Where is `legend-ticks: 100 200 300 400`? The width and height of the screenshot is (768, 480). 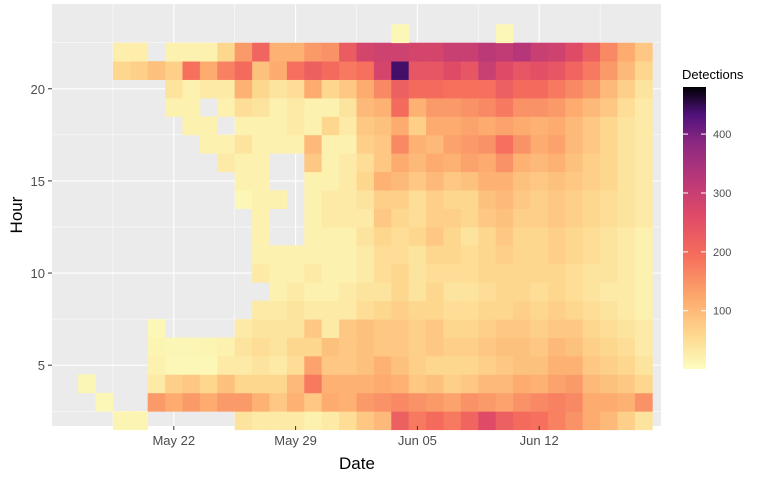
legend-ticks: 100 200 300 400 is located at coordinates (707, 223).